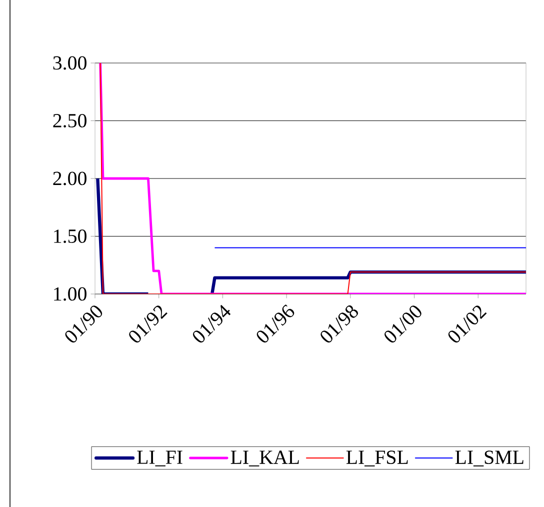  I want to click on legend-label: LI_SML, so click(489, 458).